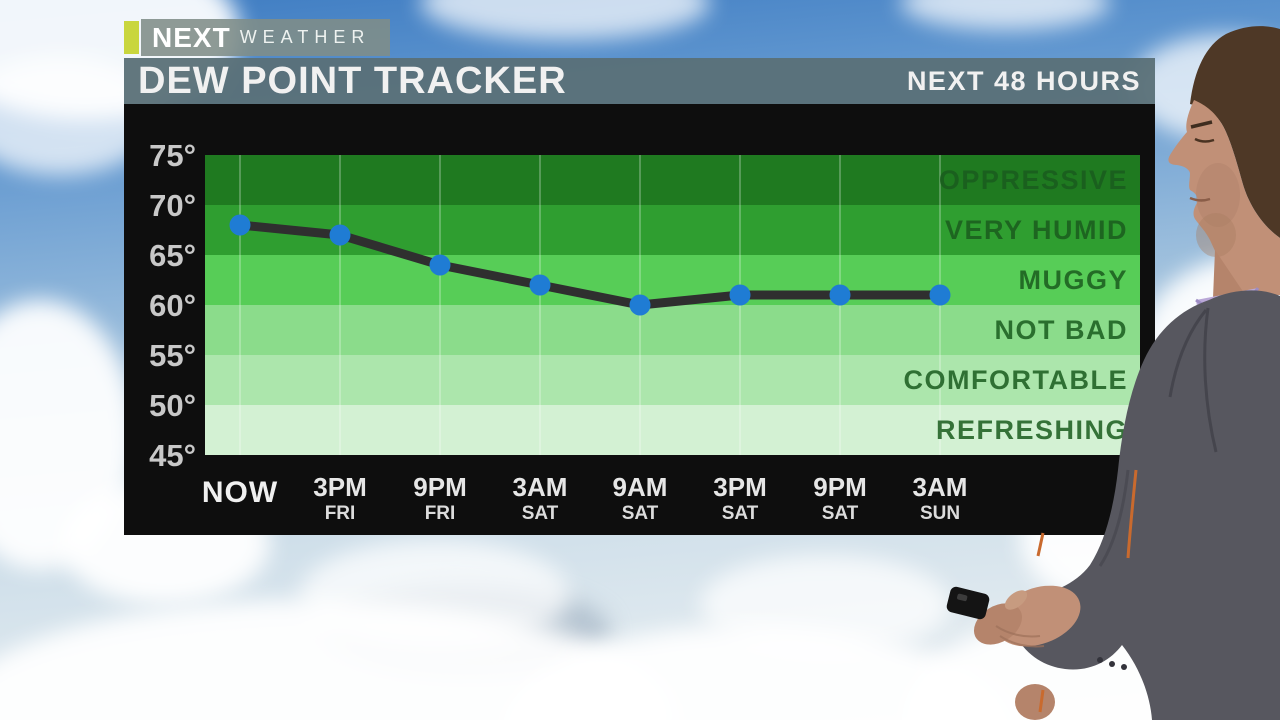 Image resolution: width=1280 pixels, height=720 pixels. What do you see at coordinates (172, 155) in the screenshot?
I see `y-axis-tick: 75°` at bounding box center [172, 155].